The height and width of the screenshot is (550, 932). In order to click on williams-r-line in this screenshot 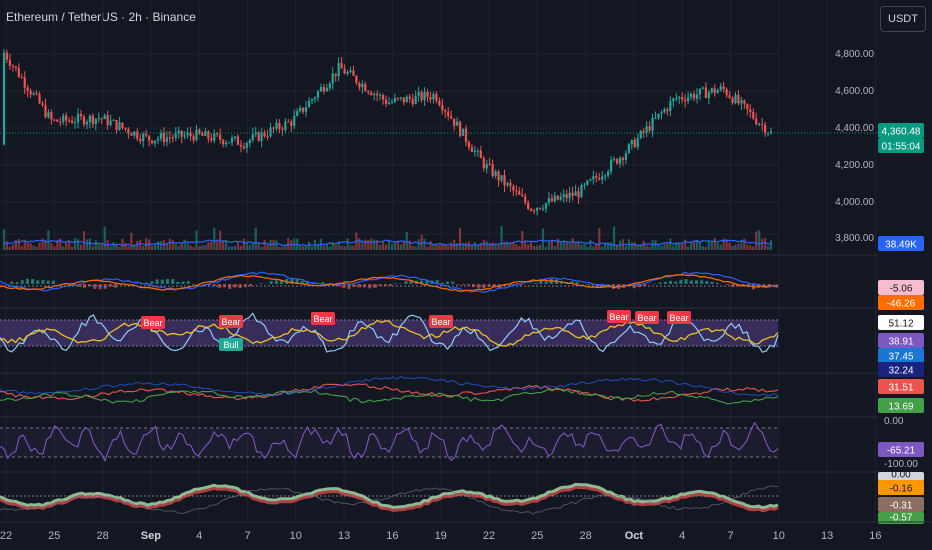, I will do `click(389, 442)`.